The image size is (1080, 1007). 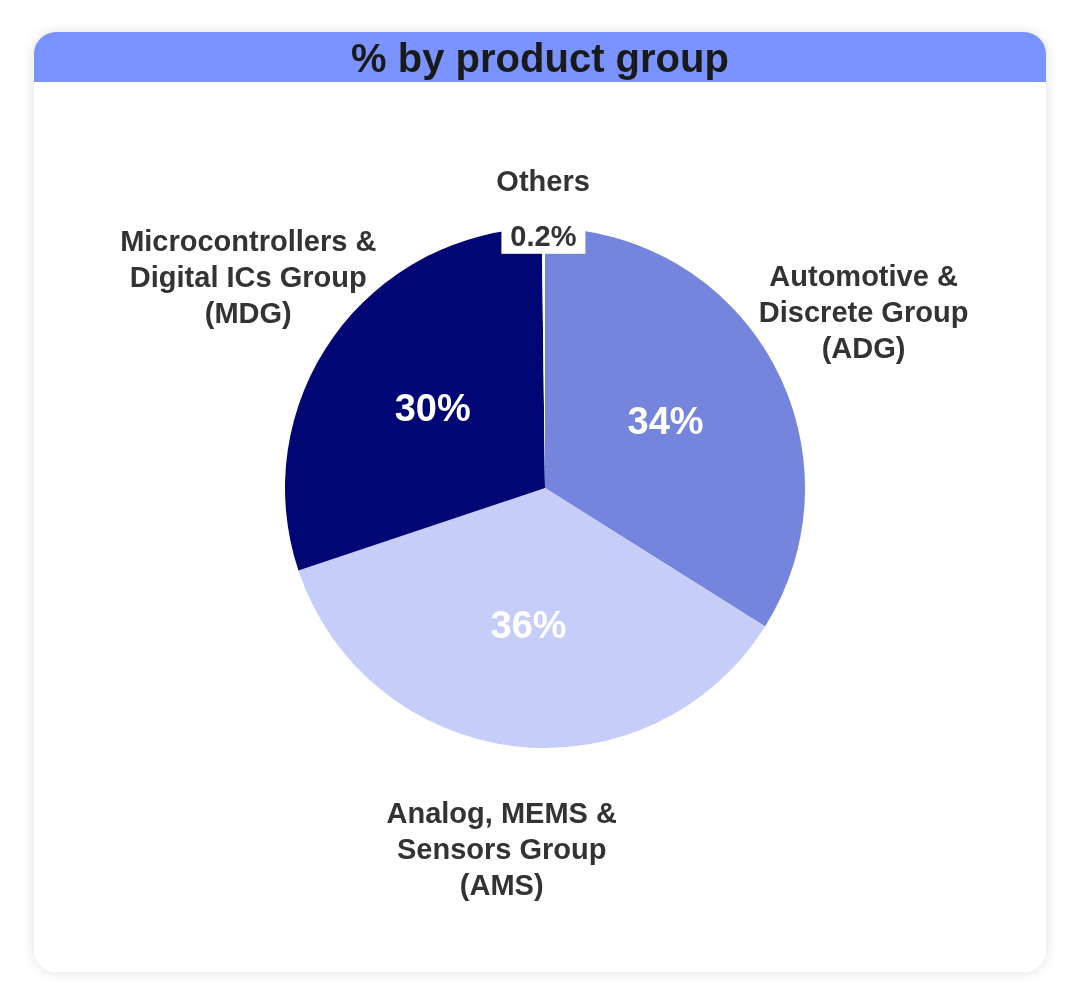 I want to click on slice-label: Others, so click(x=543, y=181).